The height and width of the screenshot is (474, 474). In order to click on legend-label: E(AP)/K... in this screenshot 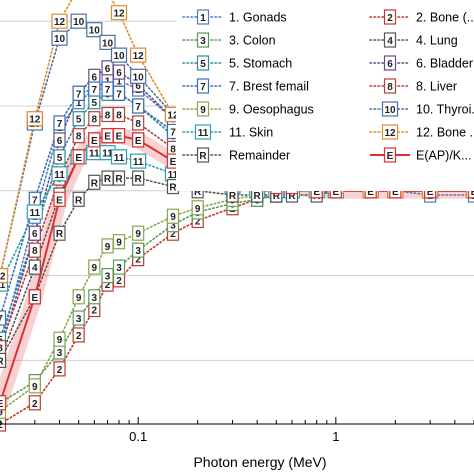, I will do `click(444, 156)`.